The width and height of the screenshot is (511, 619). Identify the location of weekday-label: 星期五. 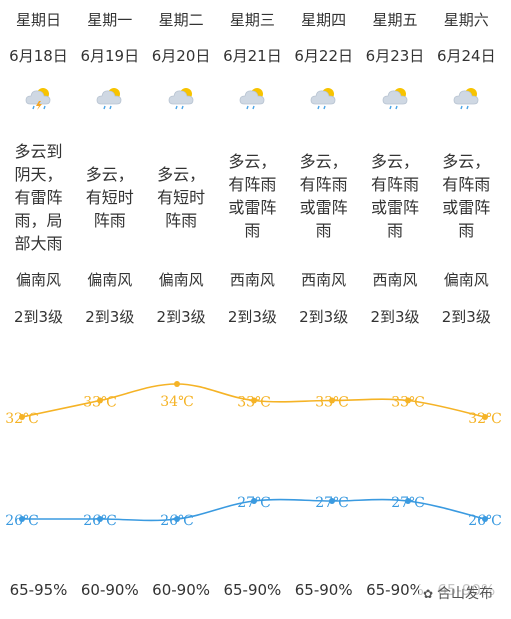
(395, 20).